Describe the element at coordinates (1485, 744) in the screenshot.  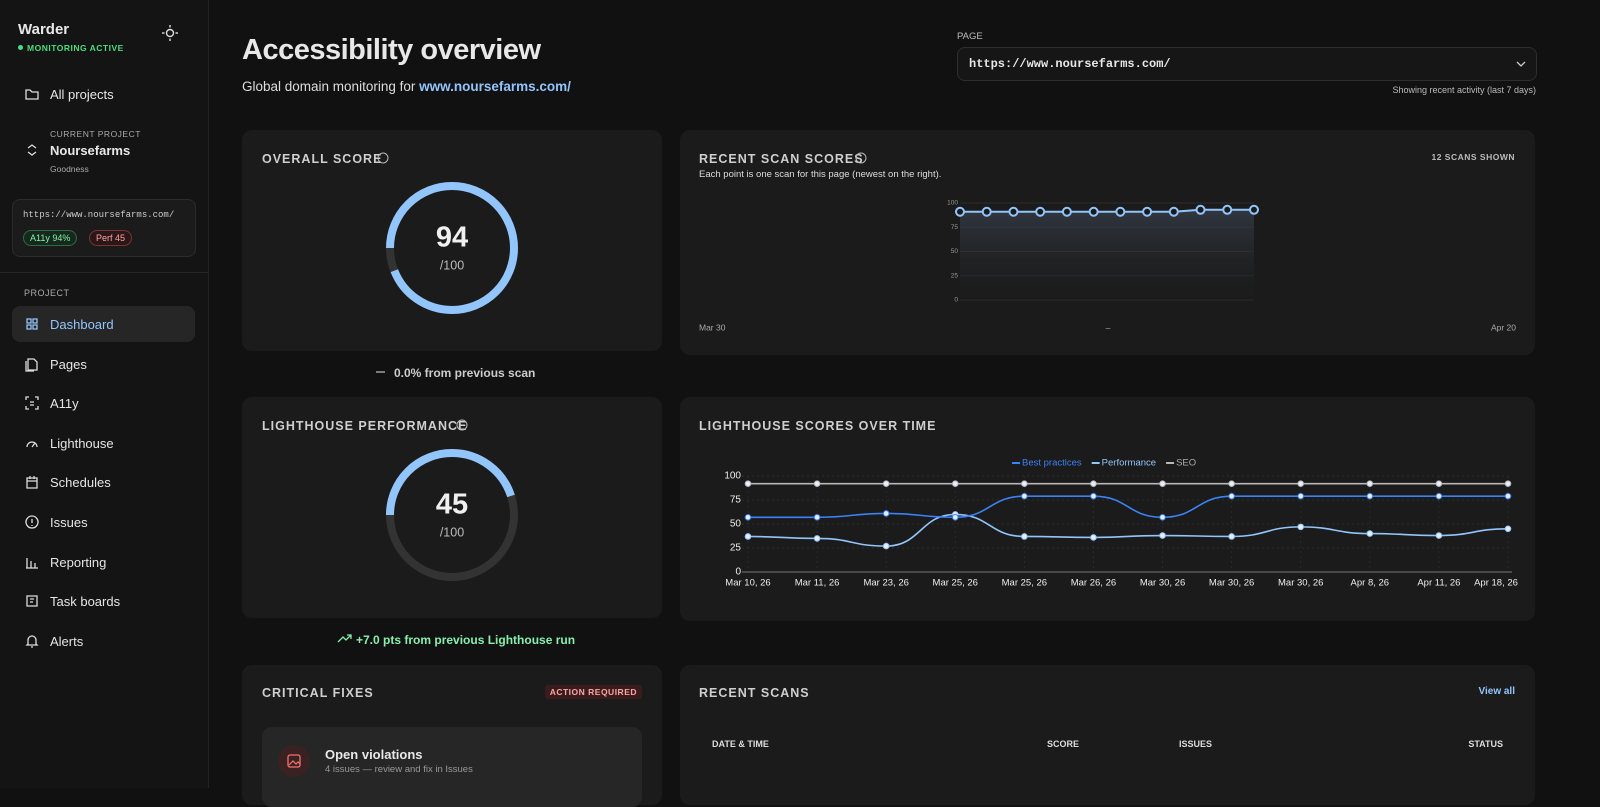
I see `column-header: STATUS` at that location.